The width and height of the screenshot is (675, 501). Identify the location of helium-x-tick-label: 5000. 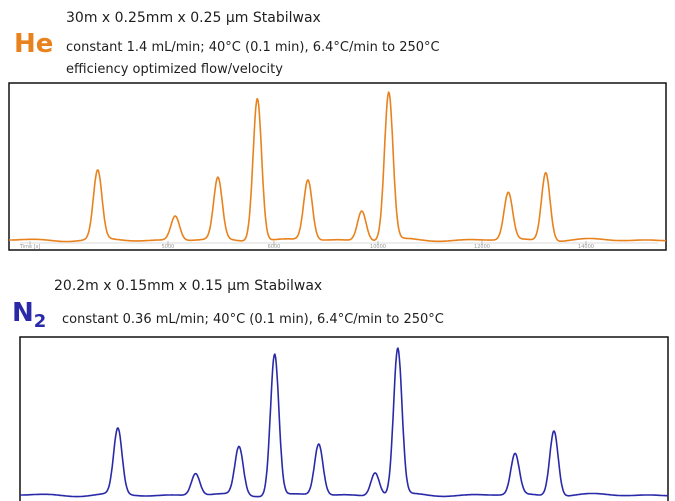
(168, 247).